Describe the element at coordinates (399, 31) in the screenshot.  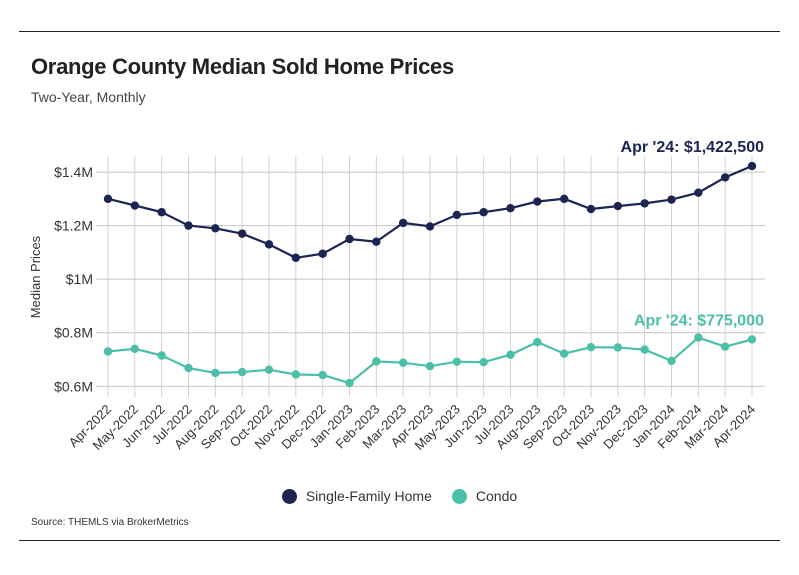
I see `top-rule` at that location.